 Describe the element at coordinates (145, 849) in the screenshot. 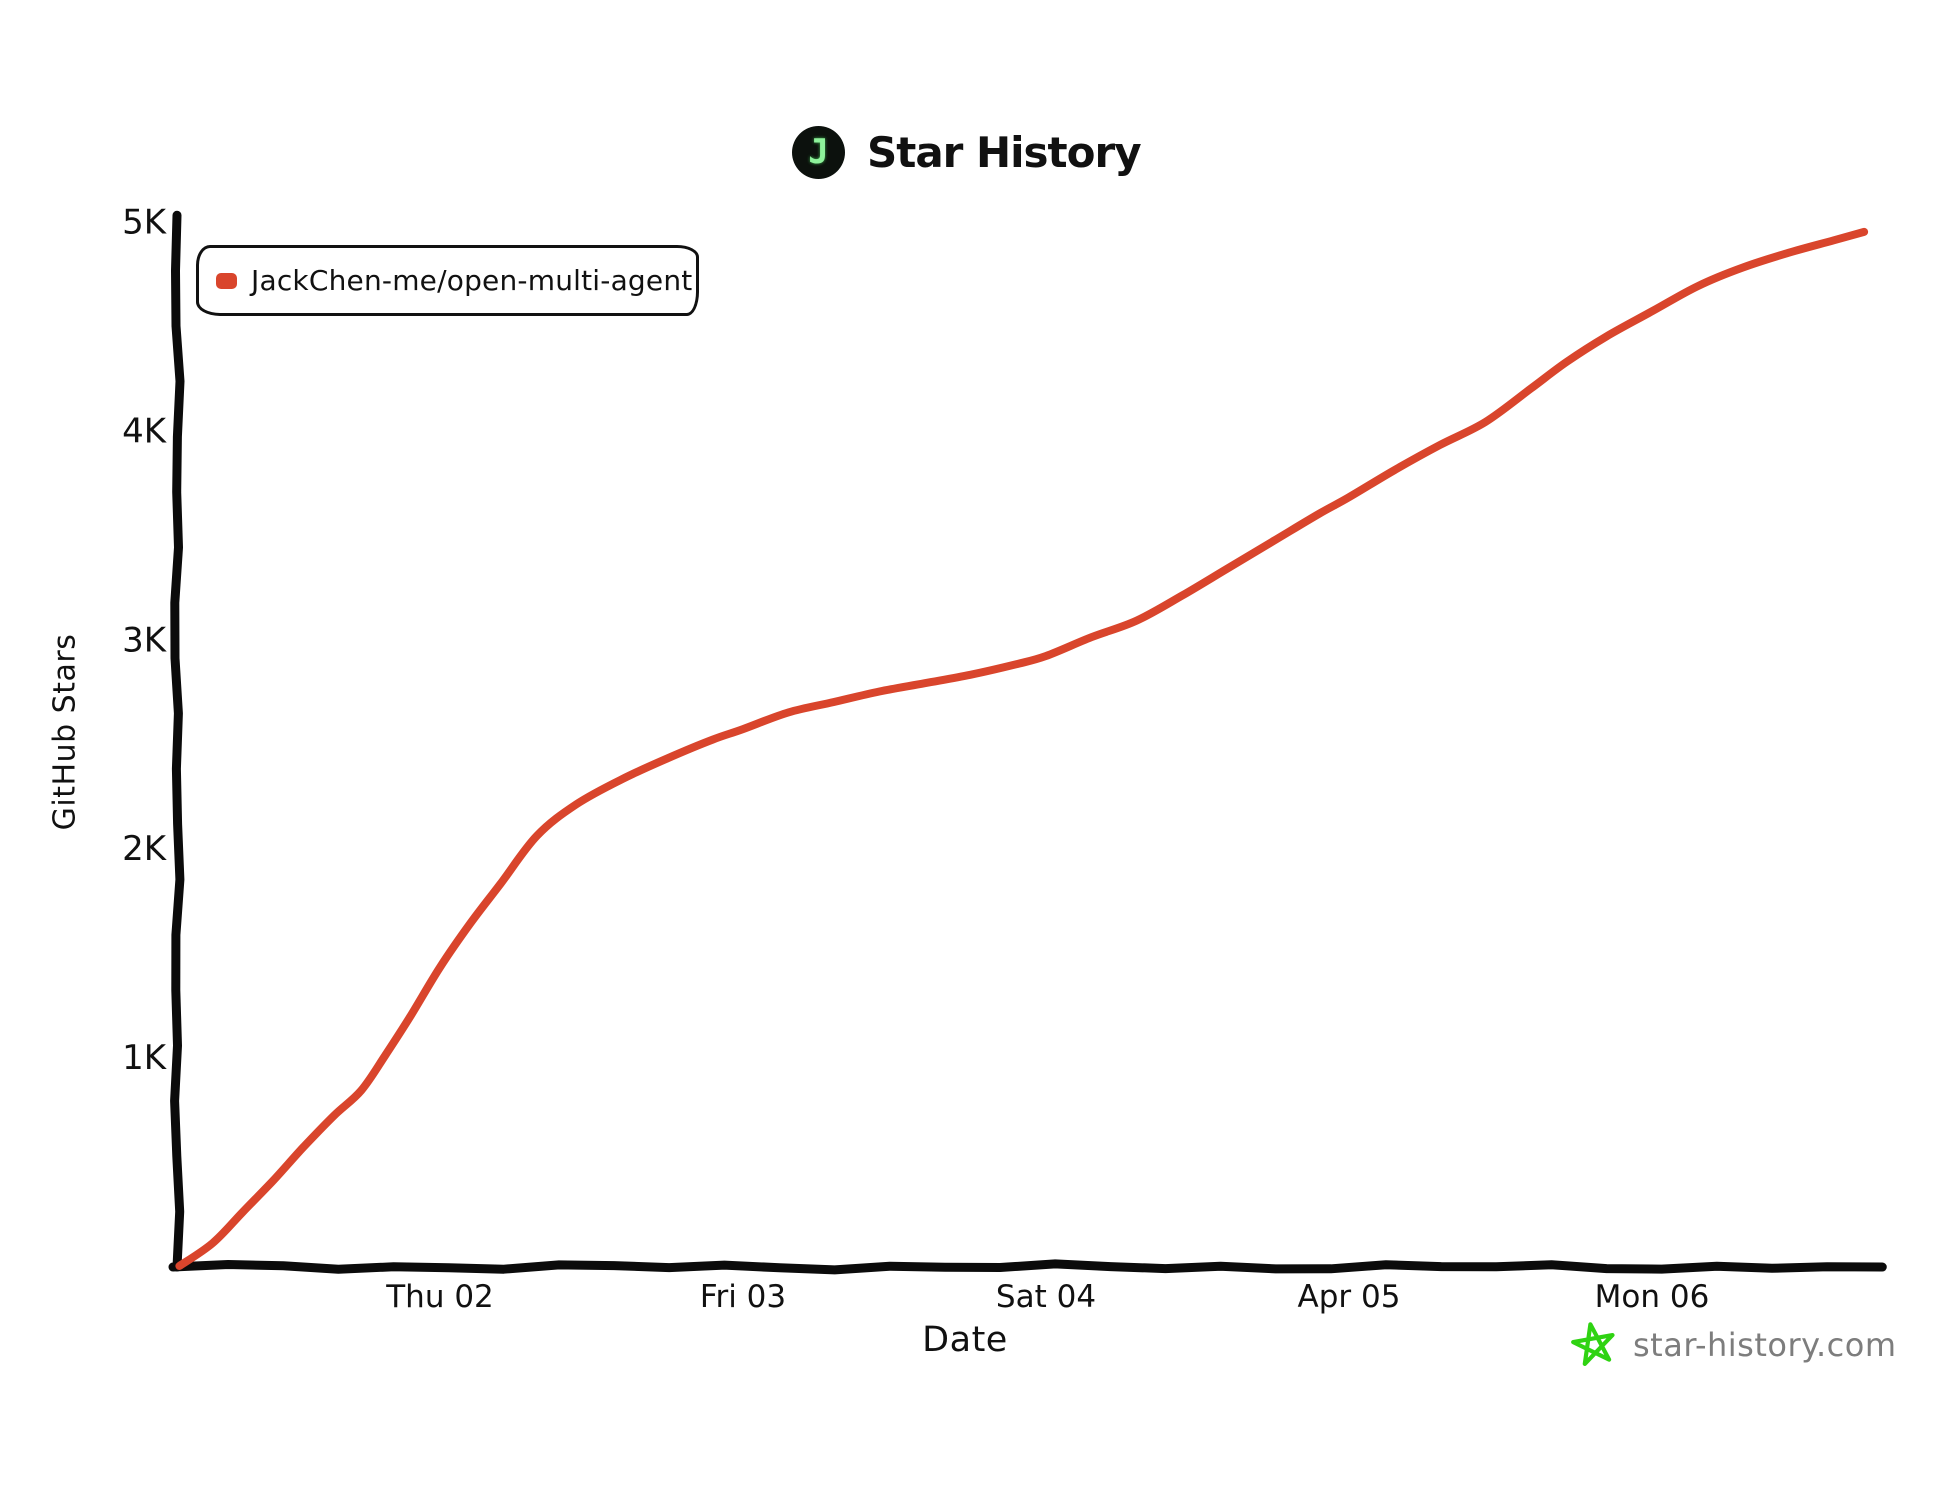

I see `y-tick-label: 2K` at that location.